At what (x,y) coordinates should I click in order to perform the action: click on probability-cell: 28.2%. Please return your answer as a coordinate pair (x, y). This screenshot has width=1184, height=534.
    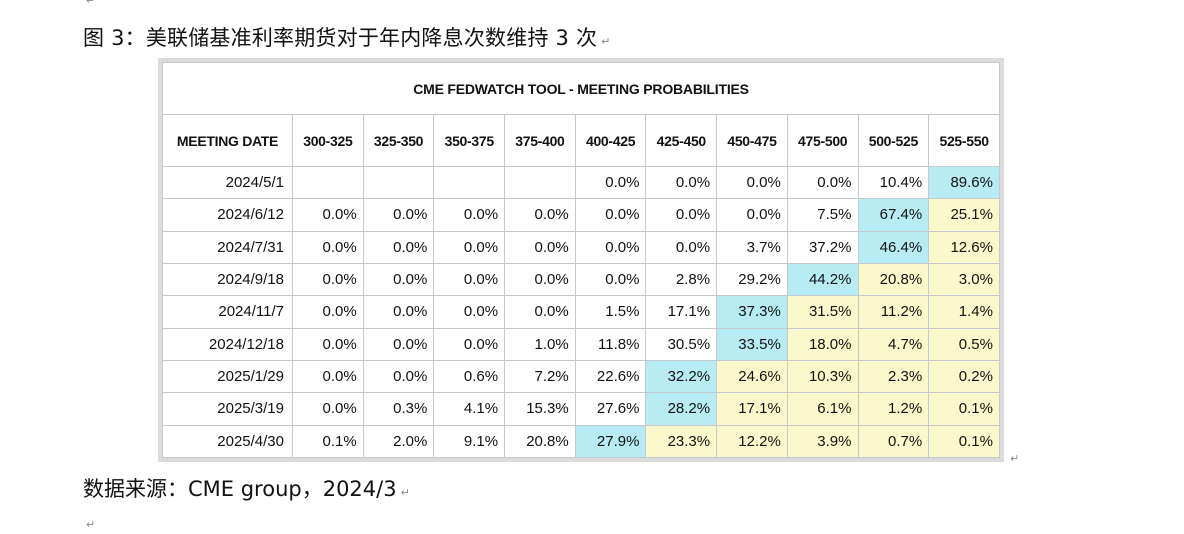
    Looking at the image, I should click on (681, 409).